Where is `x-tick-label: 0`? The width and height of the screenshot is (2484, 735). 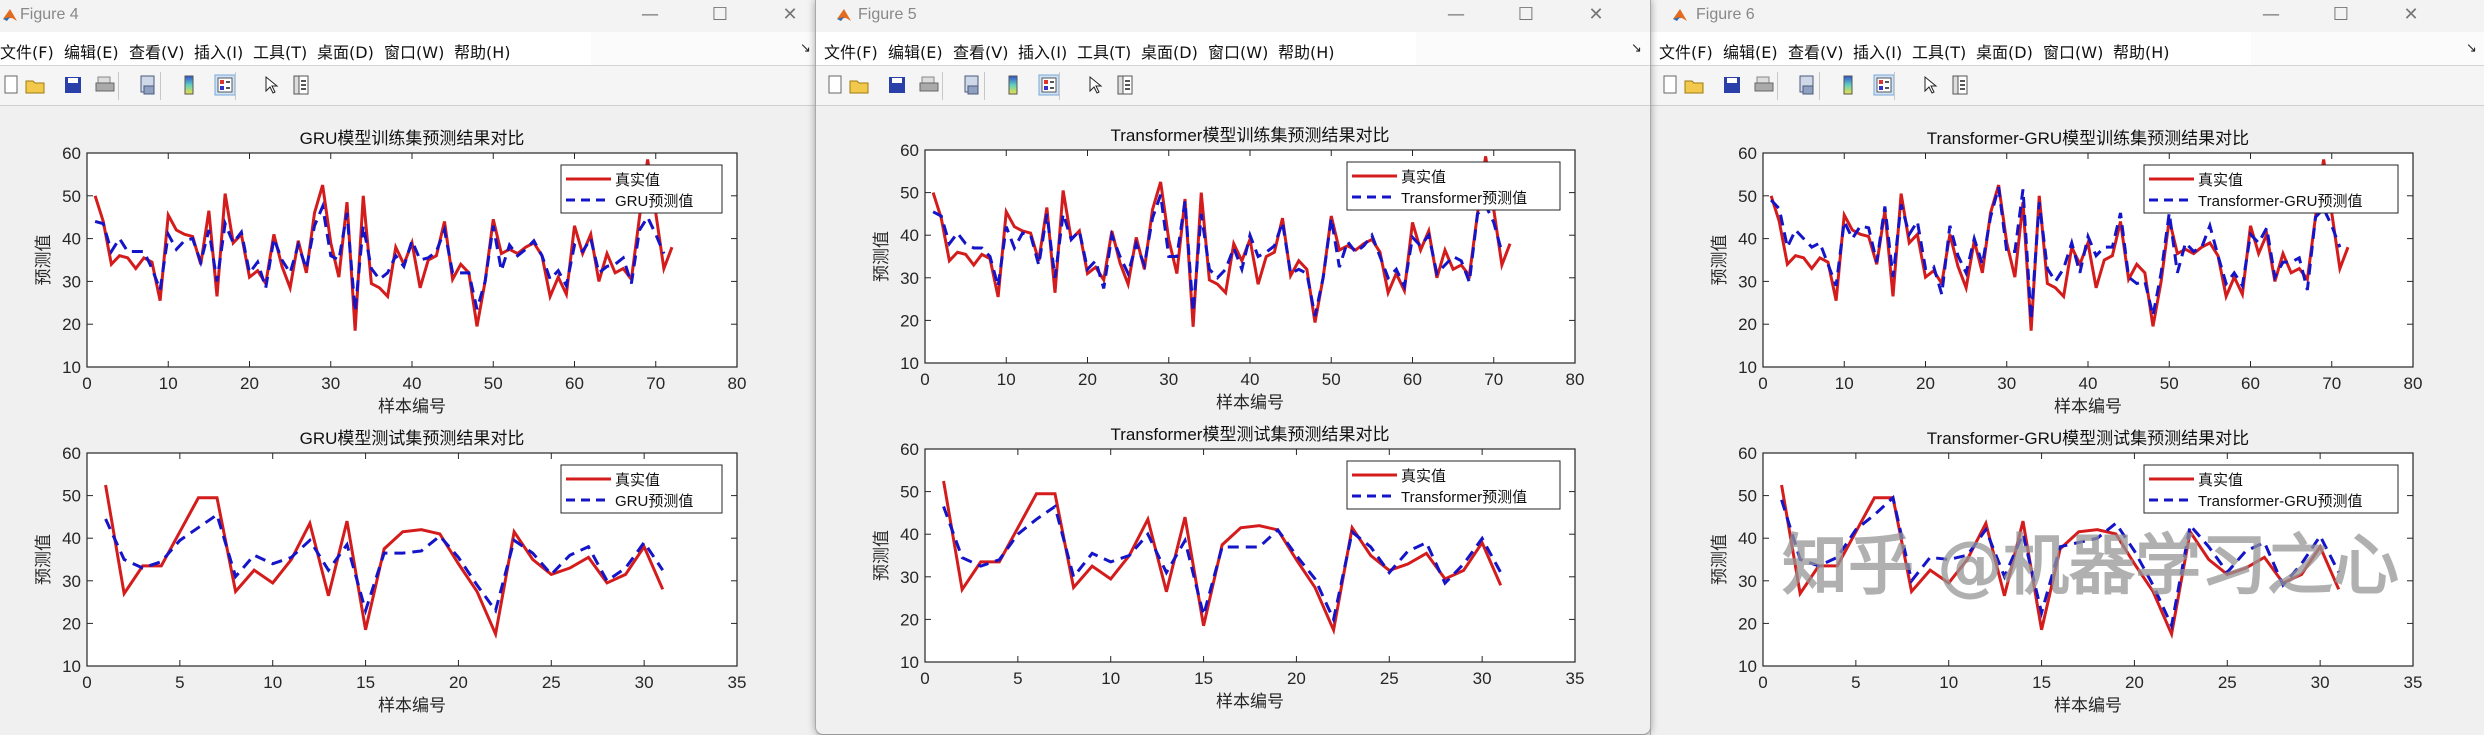 x-tick-label: 0 is located at coordinates (86, 383).